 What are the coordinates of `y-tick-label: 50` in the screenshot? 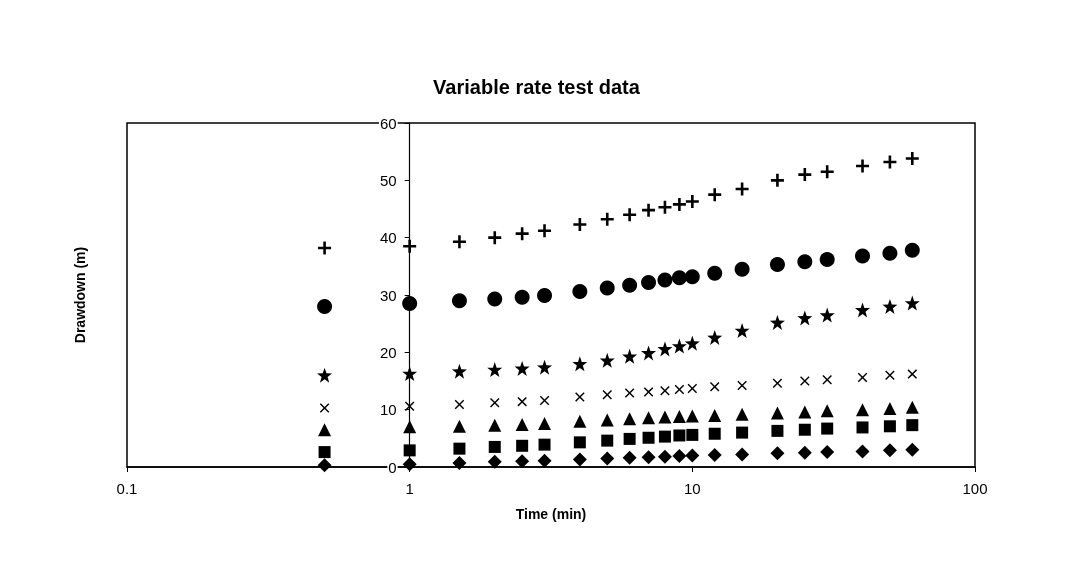 It's located at (388, 180).